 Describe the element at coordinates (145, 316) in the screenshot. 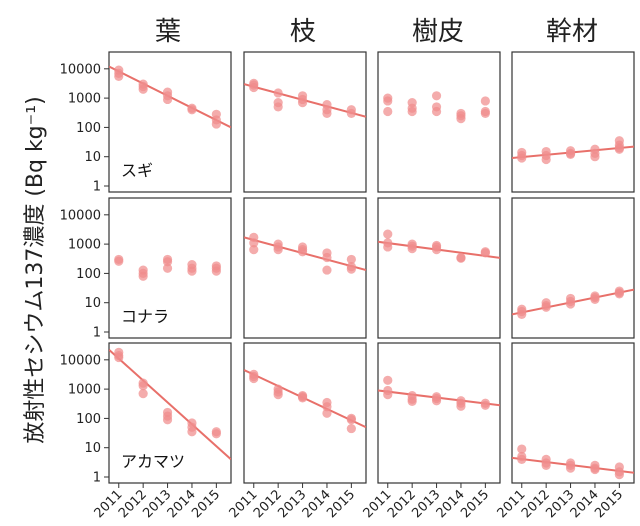

I see `species-label: コナラ` at that location.